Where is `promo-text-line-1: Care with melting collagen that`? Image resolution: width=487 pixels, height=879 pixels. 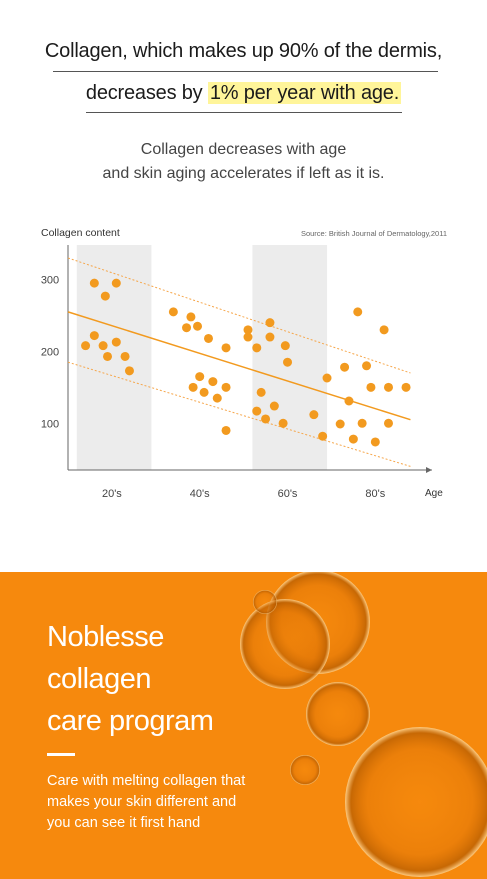
promo-text-line-1: Care with melting collagen that is located at coordinates (146, 781).